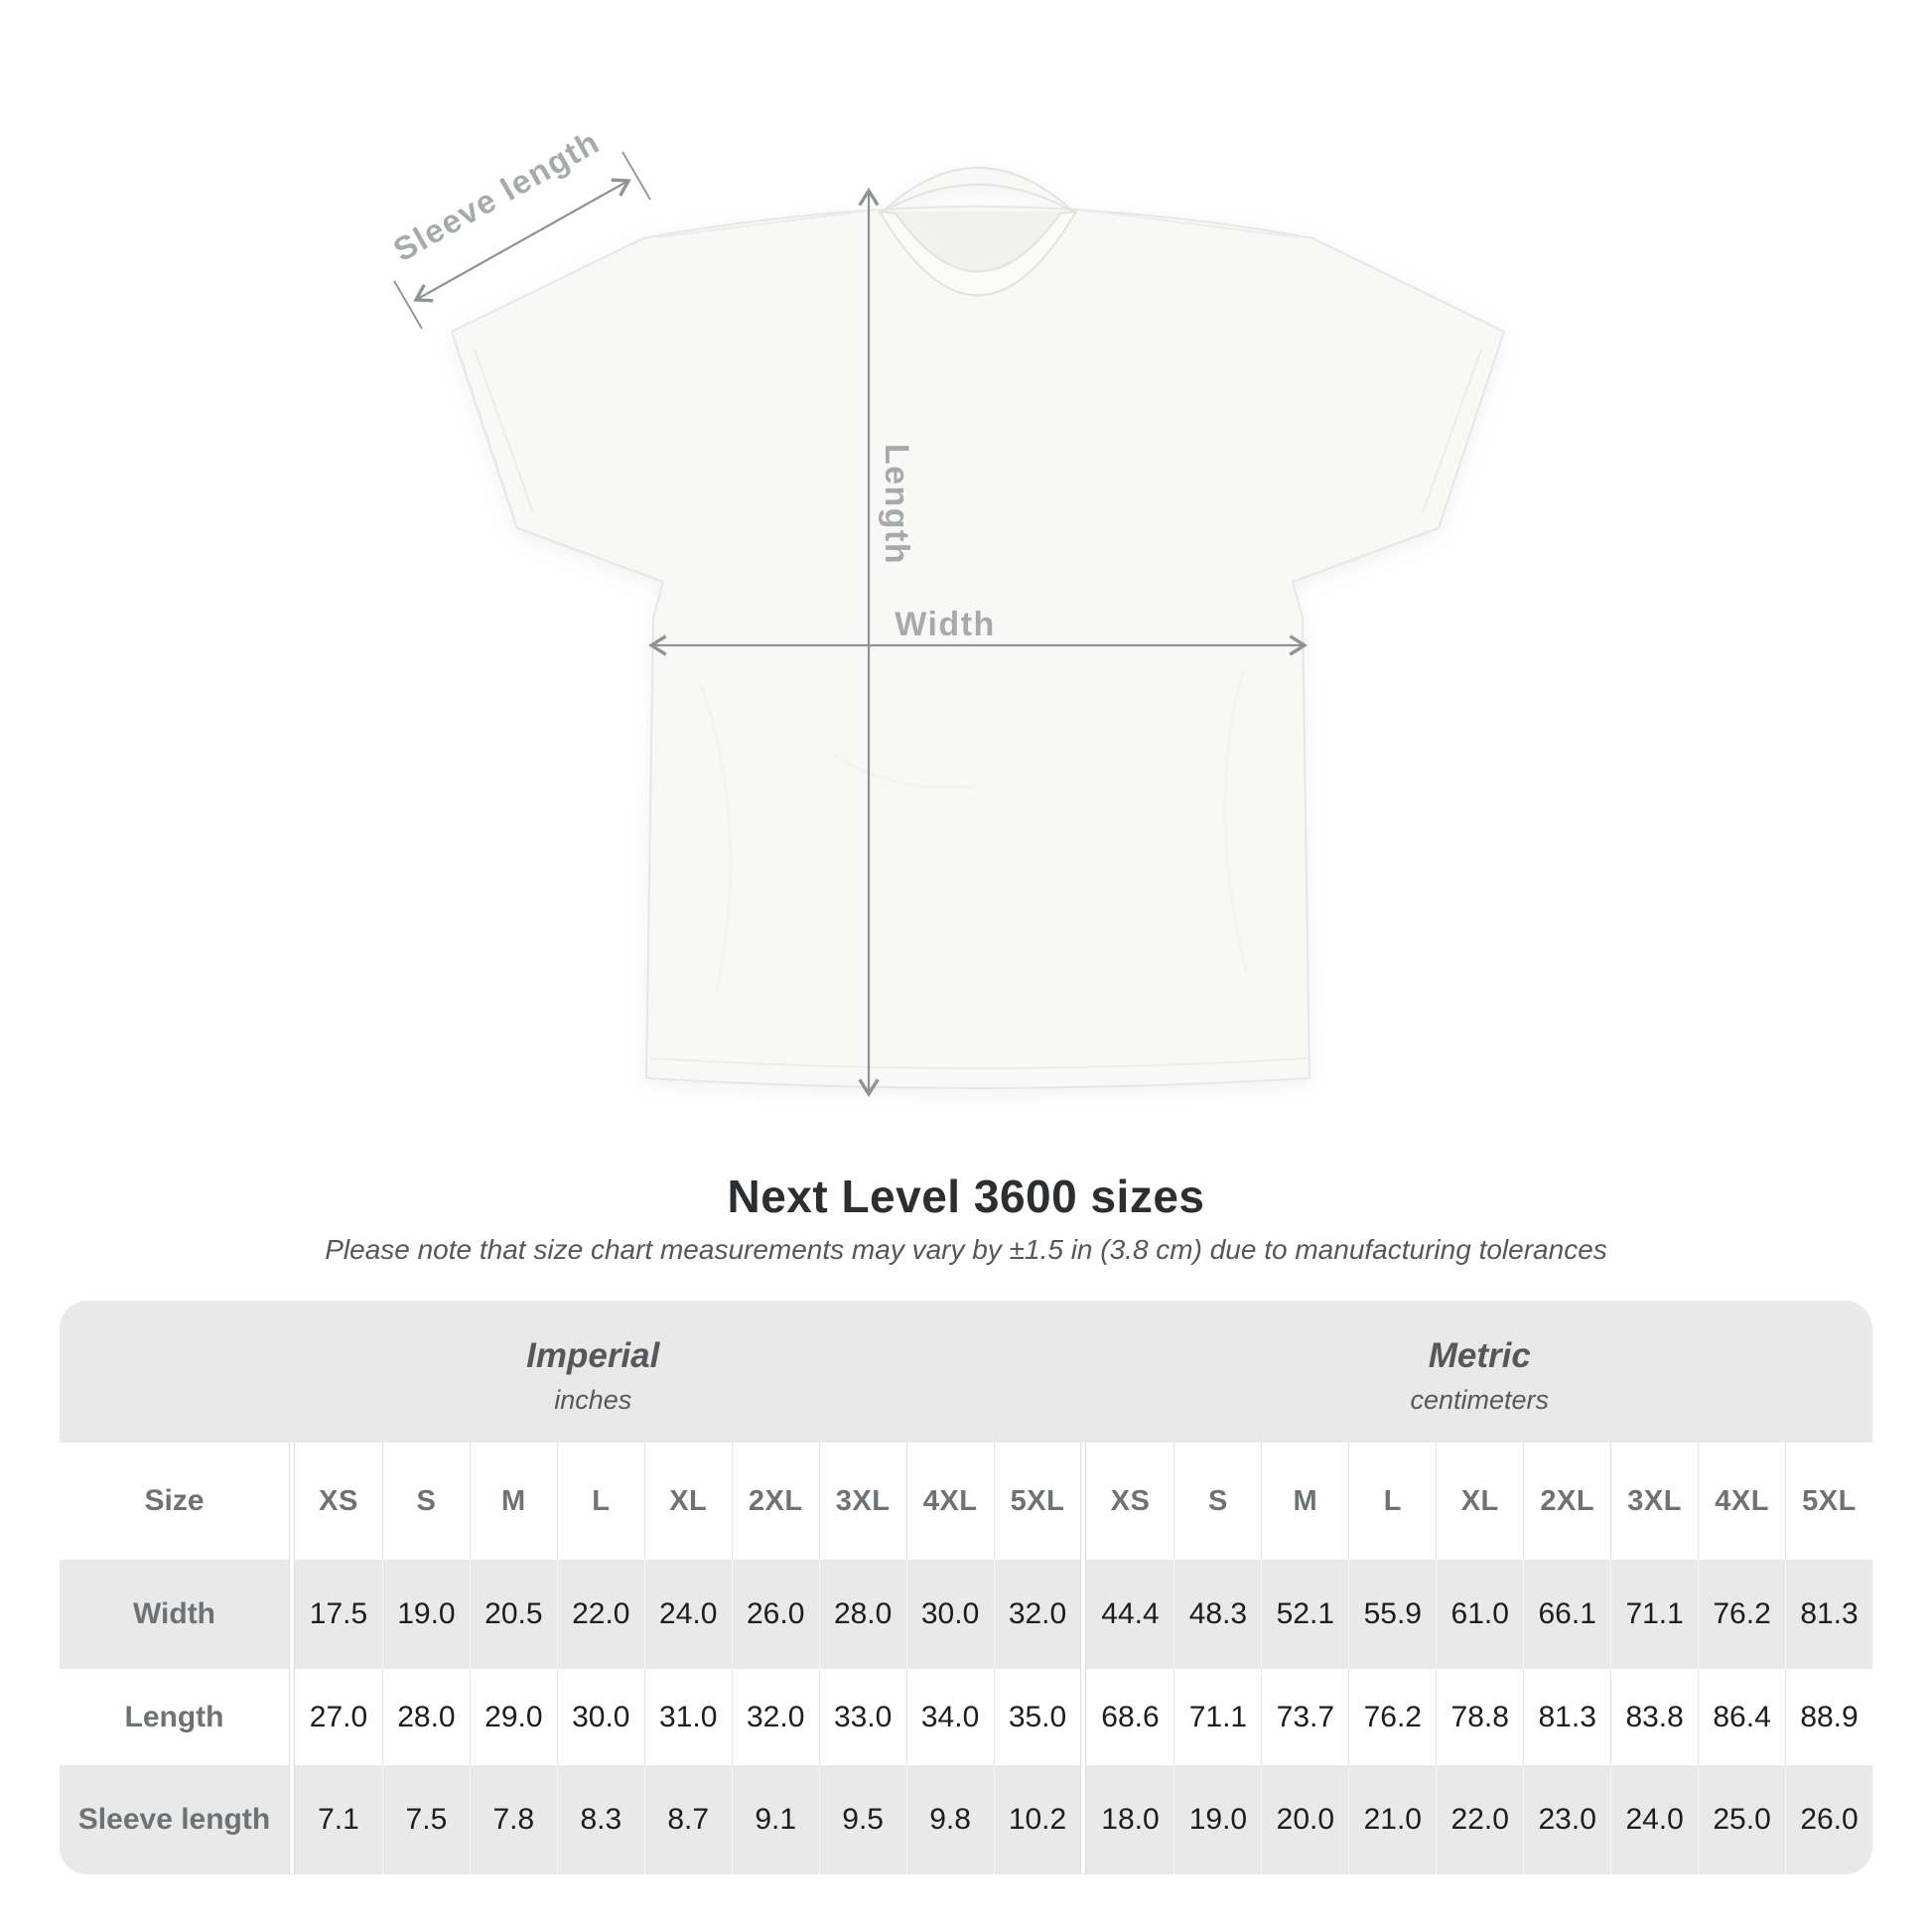 The image size is (1932, 1932). Describe the element at coordinates (1480, 1615) in the screenshot. I see `value-cell: 61.0` at that location.